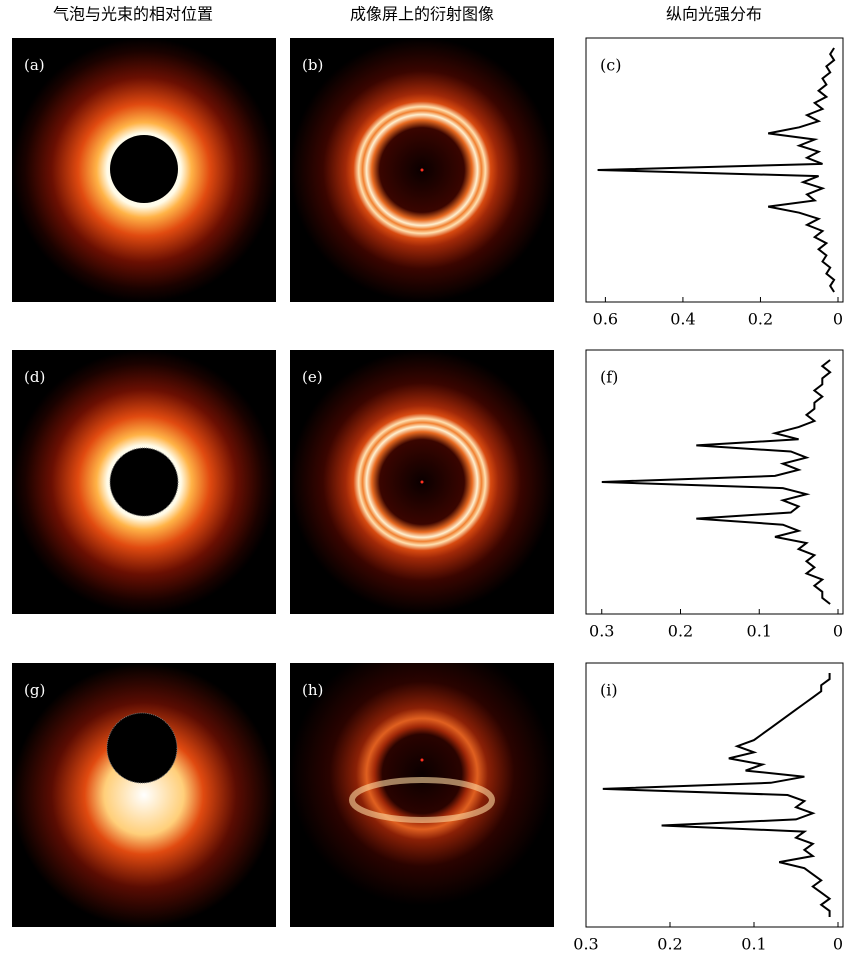 This screenshot has height=956, width=847. Describe the element at coordinates (34, 65) in the screenshot. I see `panel-label: (a)` at that location.